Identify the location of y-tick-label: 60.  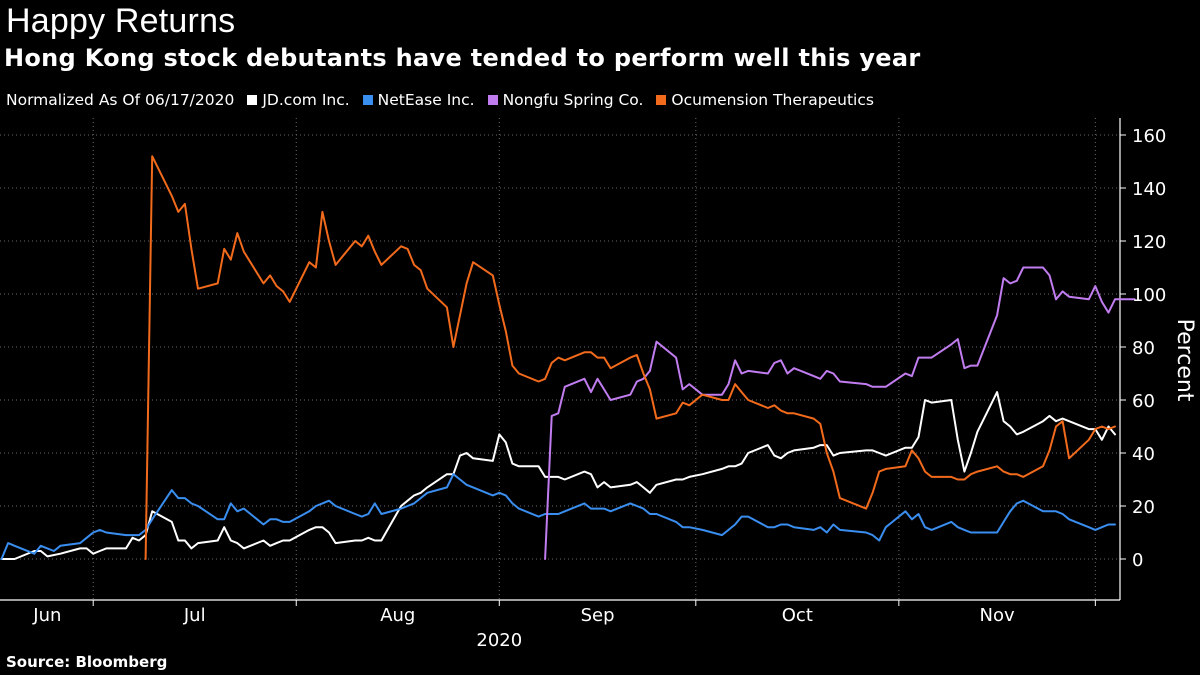
(1143, 401).